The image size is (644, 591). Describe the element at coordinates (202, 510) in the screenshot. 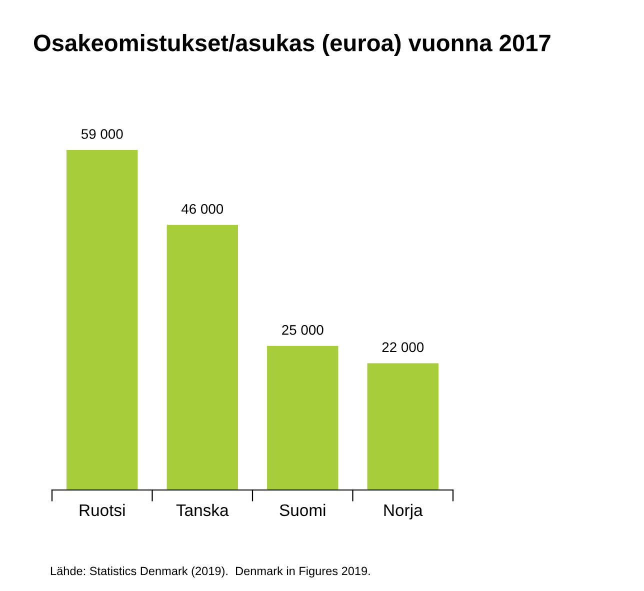

I see `x-tick-label: Tanska` at that location.